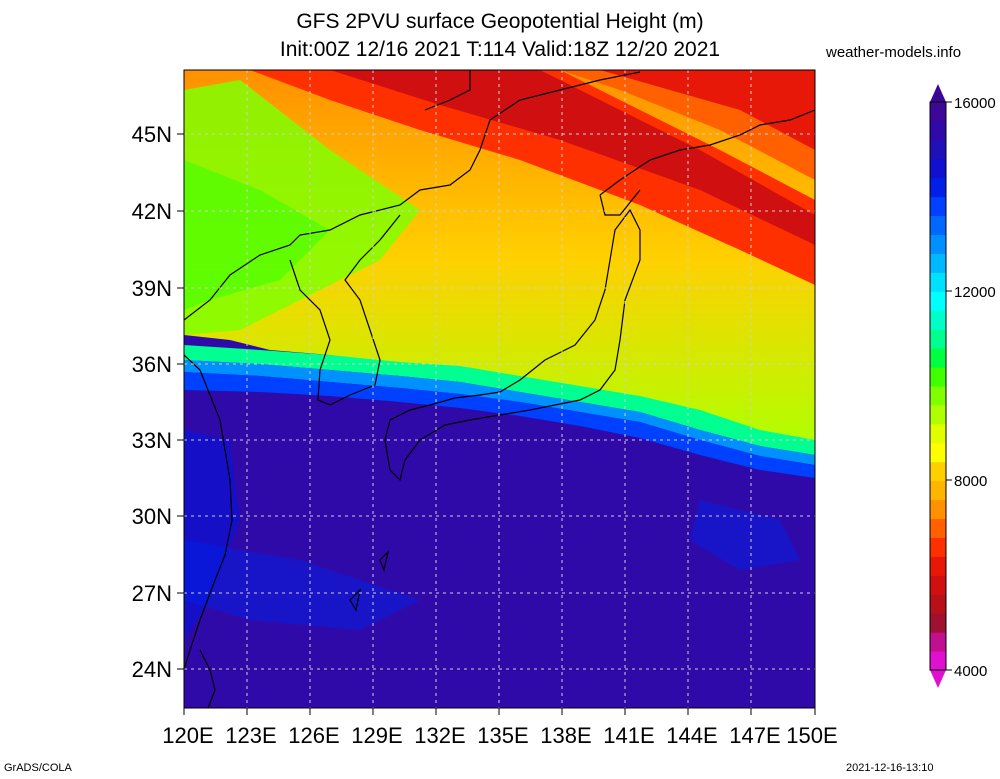 Image resolution: width=1000 pixels, height=779 pixels. I want to click on colorbar-label: 4000, so click(970, 671).